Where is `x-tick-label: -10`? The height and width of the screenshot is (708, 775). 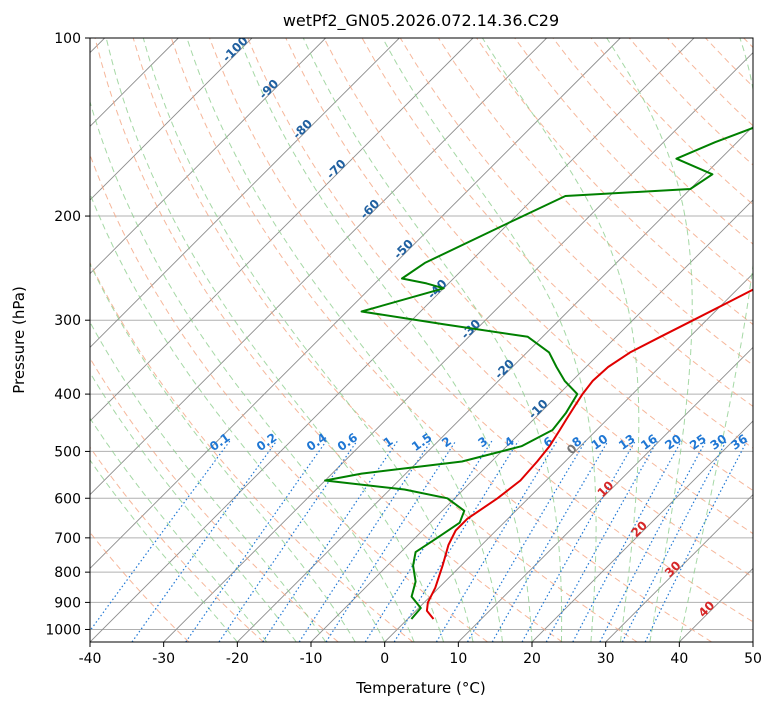 x-tick-label: -10 is located at coordinates (311, 659).